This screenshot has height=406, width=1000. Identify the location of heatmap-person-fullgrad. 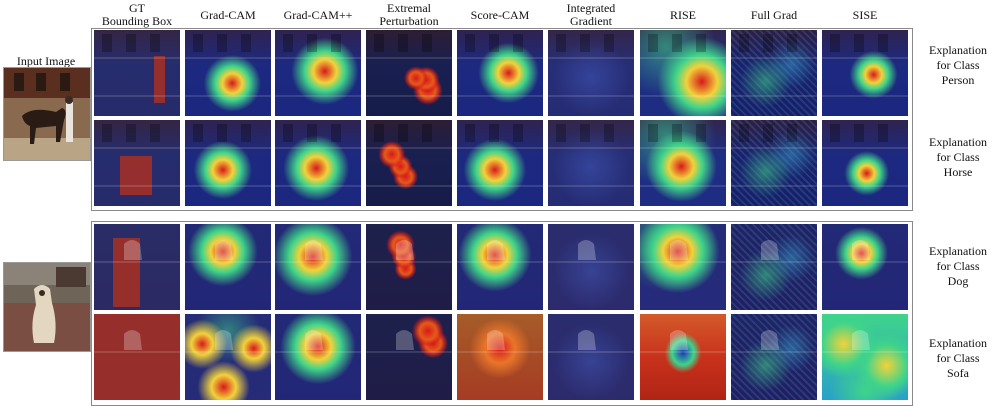
(774, 73).